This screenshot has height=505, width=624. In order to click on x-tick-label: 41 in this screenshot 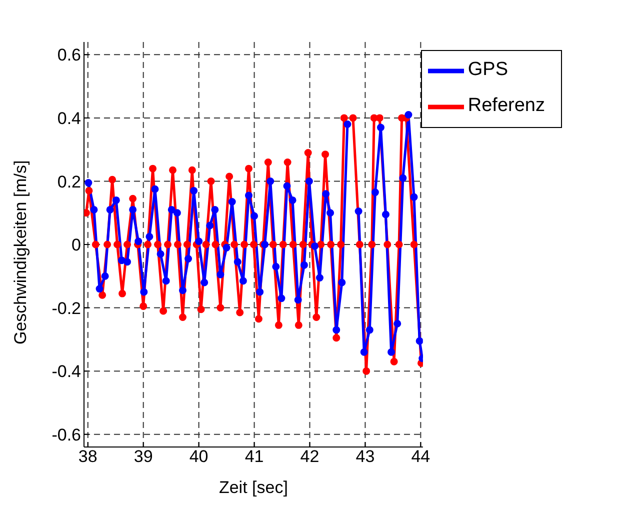, I will do `click(254, 456)`.